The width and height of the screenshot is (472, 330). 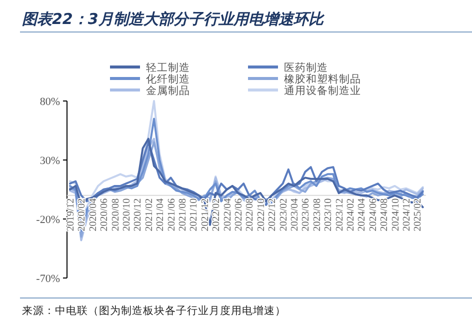 What do you see at coordinates (138, 215) in the screenshot?
I see `x-tick-label: 2020/12` at bounding box center [138, 215].